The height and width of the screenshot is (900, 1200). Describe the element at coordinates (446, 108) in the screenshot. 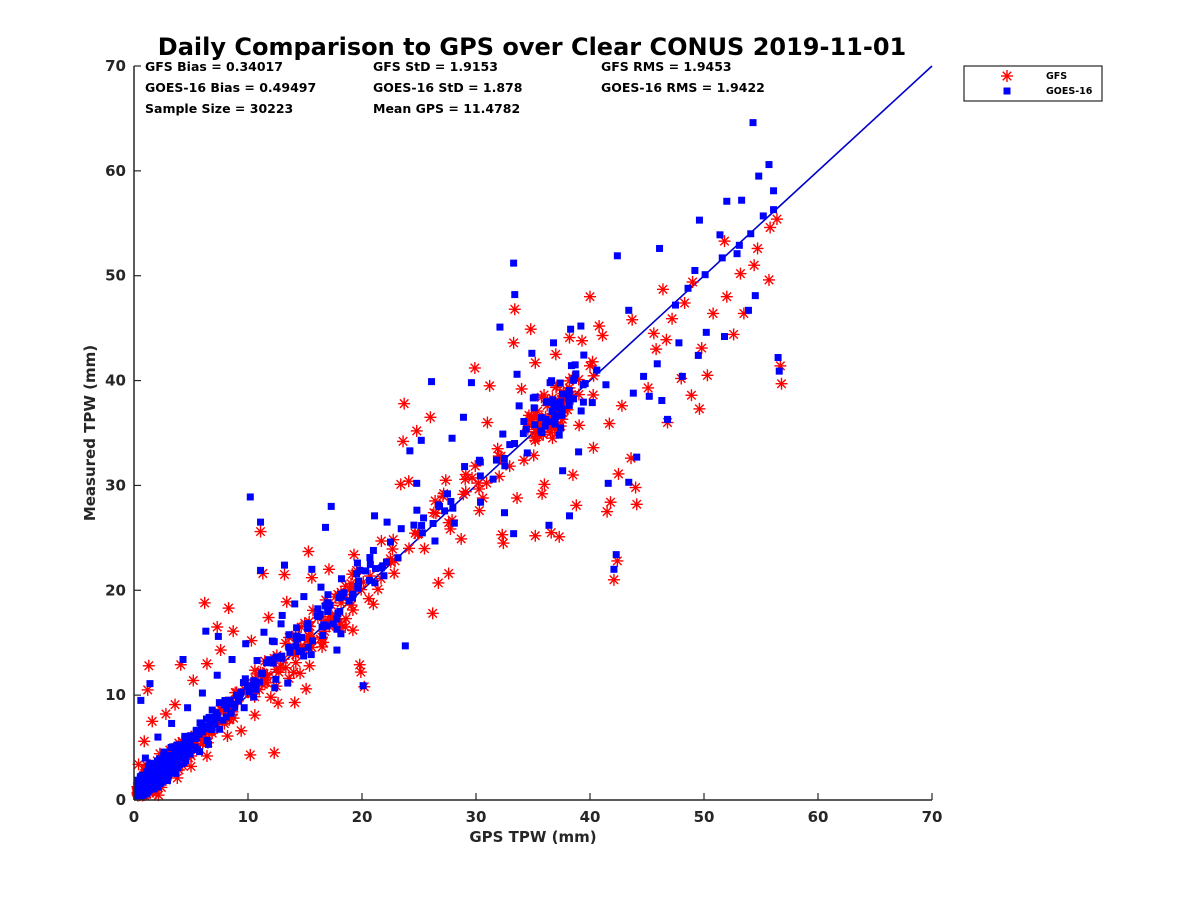

I see `stat-mean-gps: Mean GPS = 11.4782` at that location.